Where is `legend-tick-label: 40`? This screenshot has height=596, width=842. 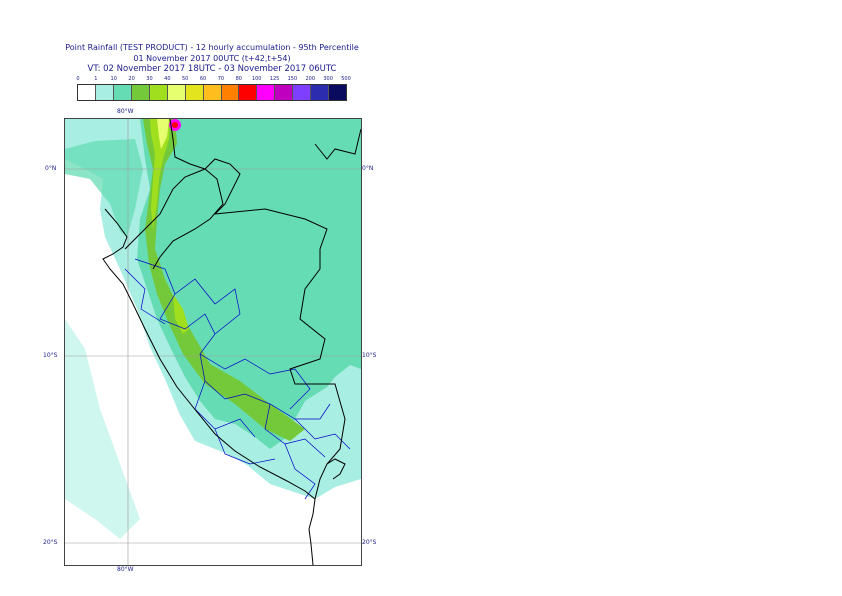 legend-tick-label: 40 is located at coordinates (167, 79).